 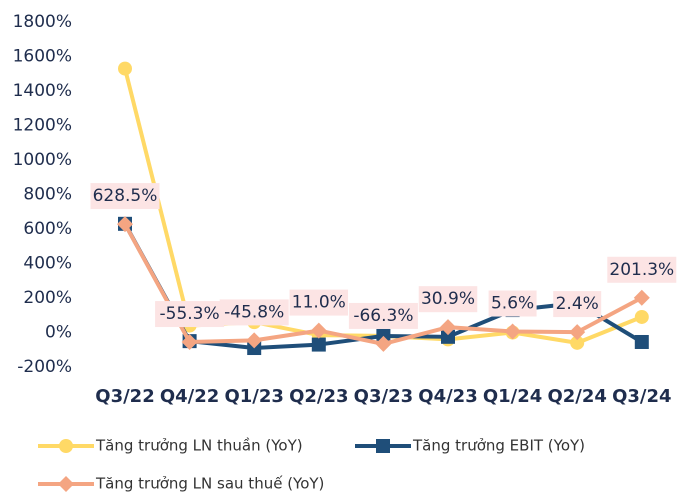 I want to click on x-tick-label: Q1/23, so click(x=253, y=396).